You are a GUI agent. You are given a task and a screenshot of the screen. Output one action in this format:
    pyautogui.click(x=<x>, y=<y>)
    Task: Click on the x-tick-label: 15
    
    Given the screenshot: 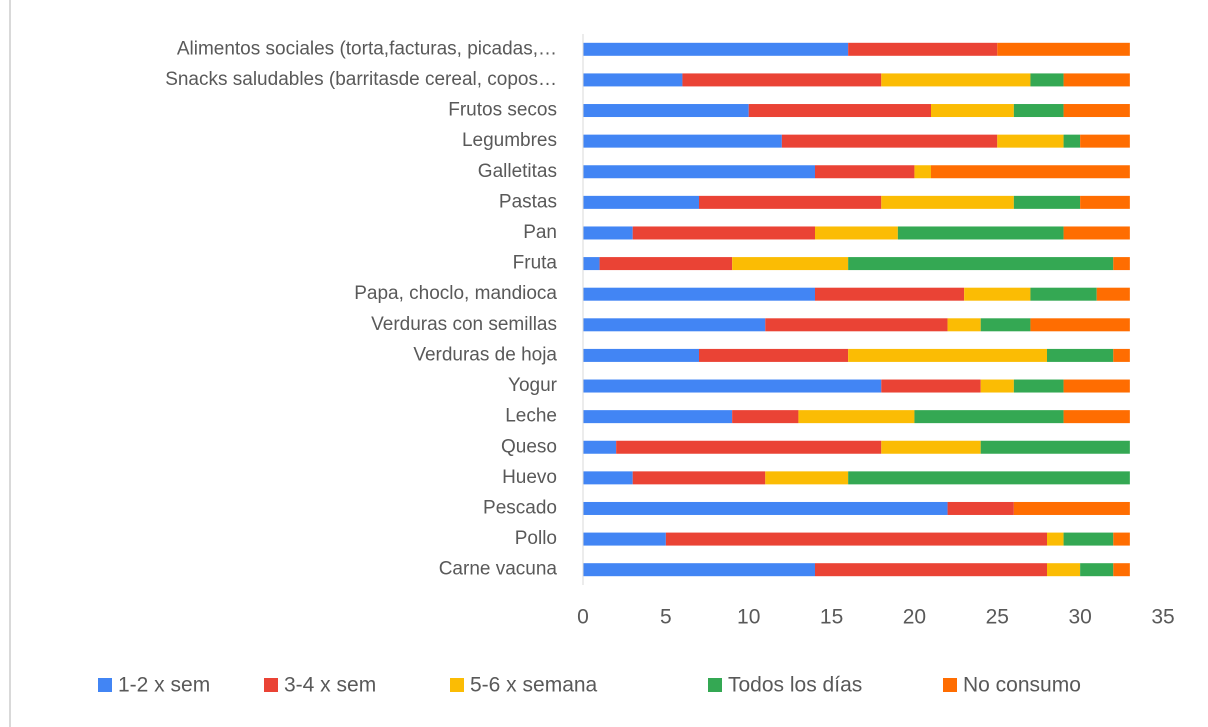 What is the action you would take?
    pyautogui.click(x=831, y=617)
    